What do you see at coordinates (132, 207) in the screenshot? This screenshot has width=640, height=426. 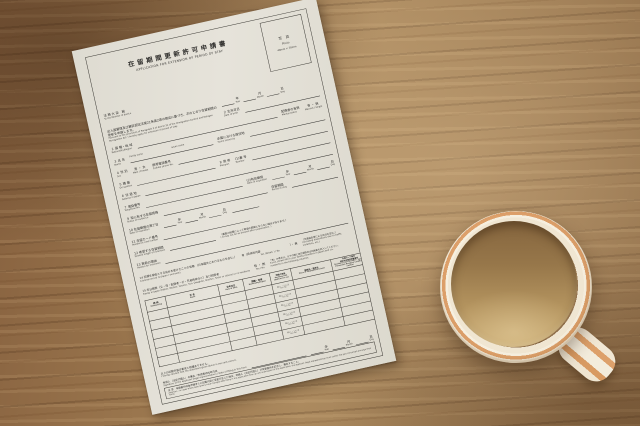 I see `phone-field: ７ 電話番号 Telephone No.` at bounding box center [132, 207].